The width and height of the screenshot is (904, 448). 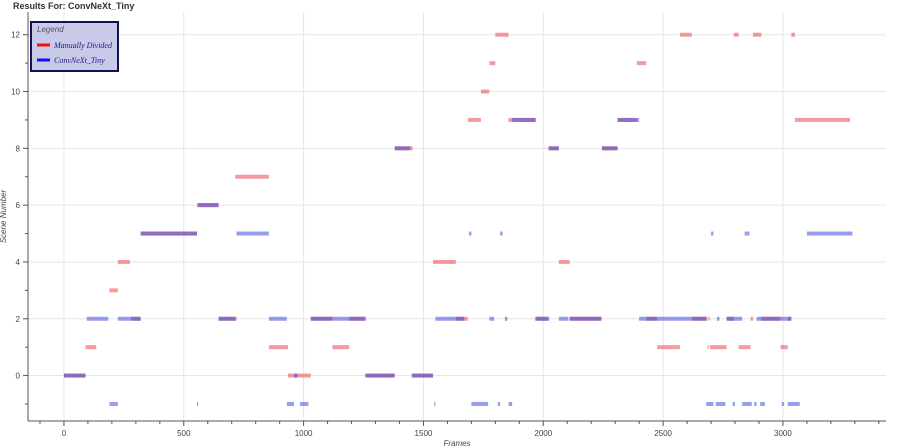 What do you see at coordinates (79, 60) in the screenshot?
I see `legend-label-convnext-tiny: ConvNeXt_Tiny` at bounding box center [79, 60].